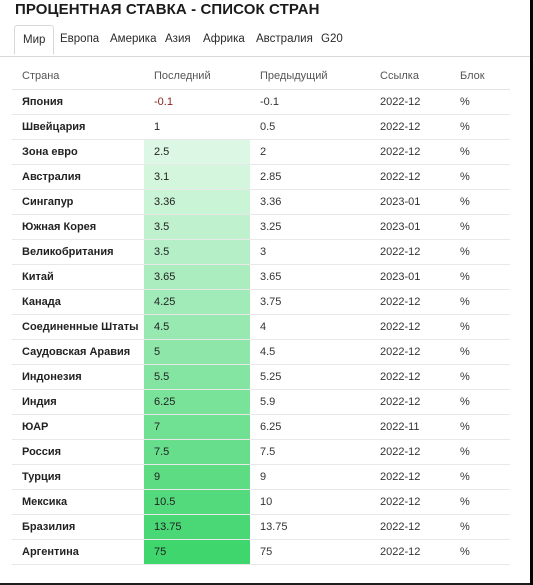 This screenshot has height=585, width=533. Describe the element at coordinates (310, 327) in the screenshot. I see `previous-value-cell: 4` at that location.